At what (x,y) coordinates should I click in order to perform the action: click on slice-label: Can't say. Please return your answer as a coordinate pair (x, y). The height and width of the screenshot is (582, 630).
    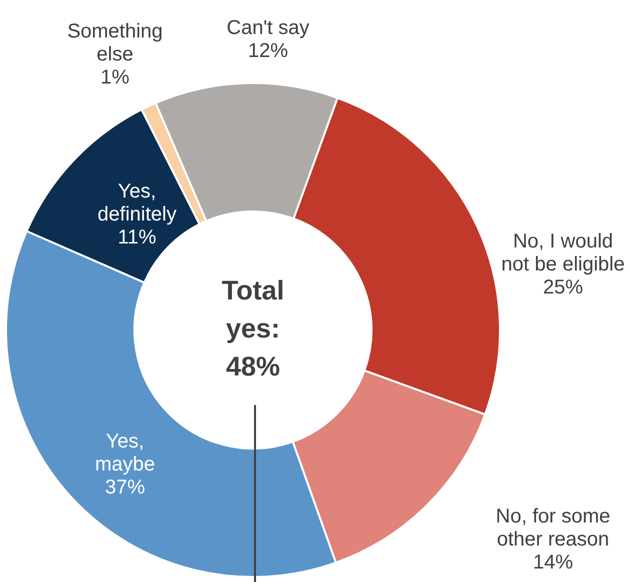
    Looking at the image, I should click on (268, 28).